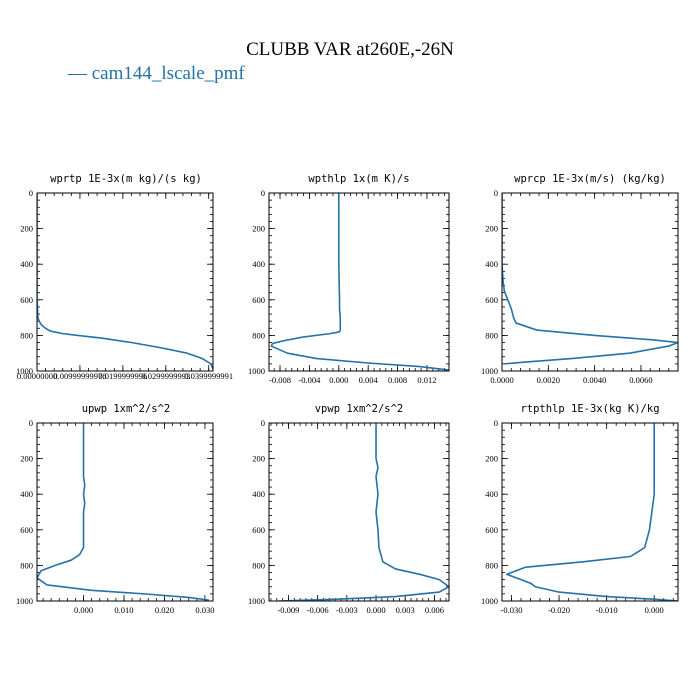 The image size is (700, 700). Describe the element at coordinates (548, 380) in the screenshot. I see `x-tick-label: 0.0020` at that location.